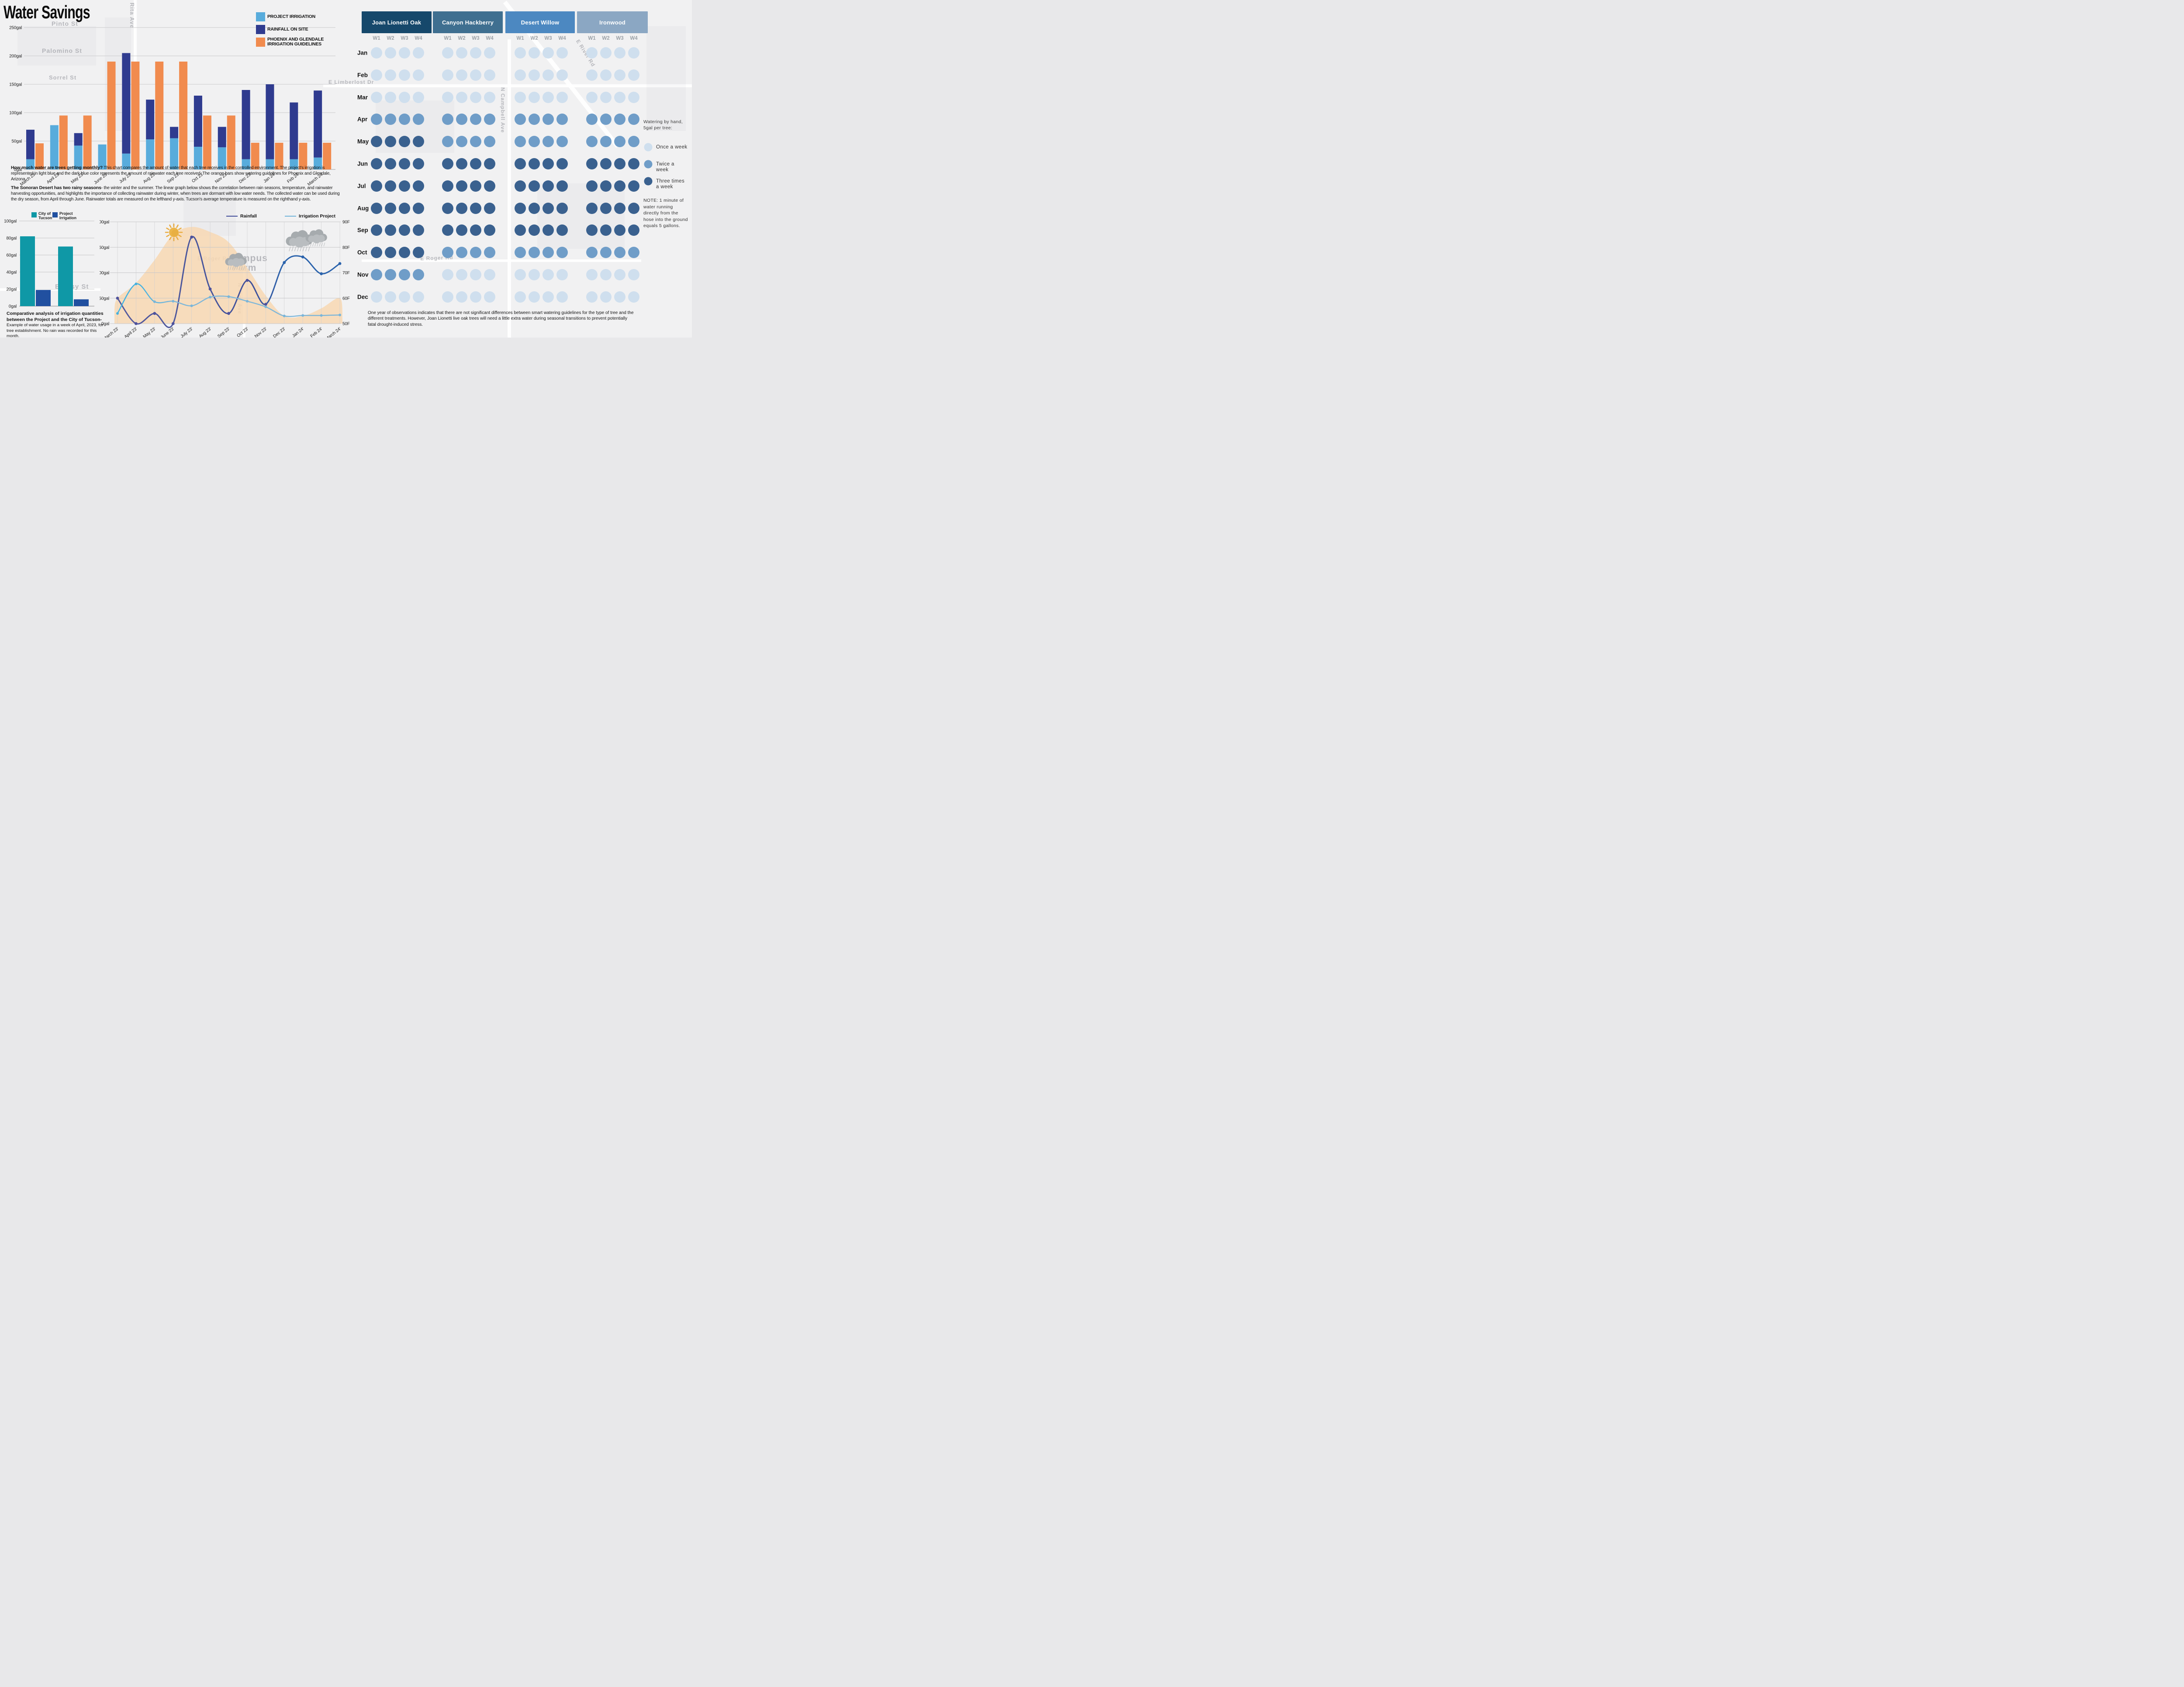  Describe the element at coordinates (606, 297) in the screenshot. I see `watering-dot-dec-ironwood-w2` at that location.